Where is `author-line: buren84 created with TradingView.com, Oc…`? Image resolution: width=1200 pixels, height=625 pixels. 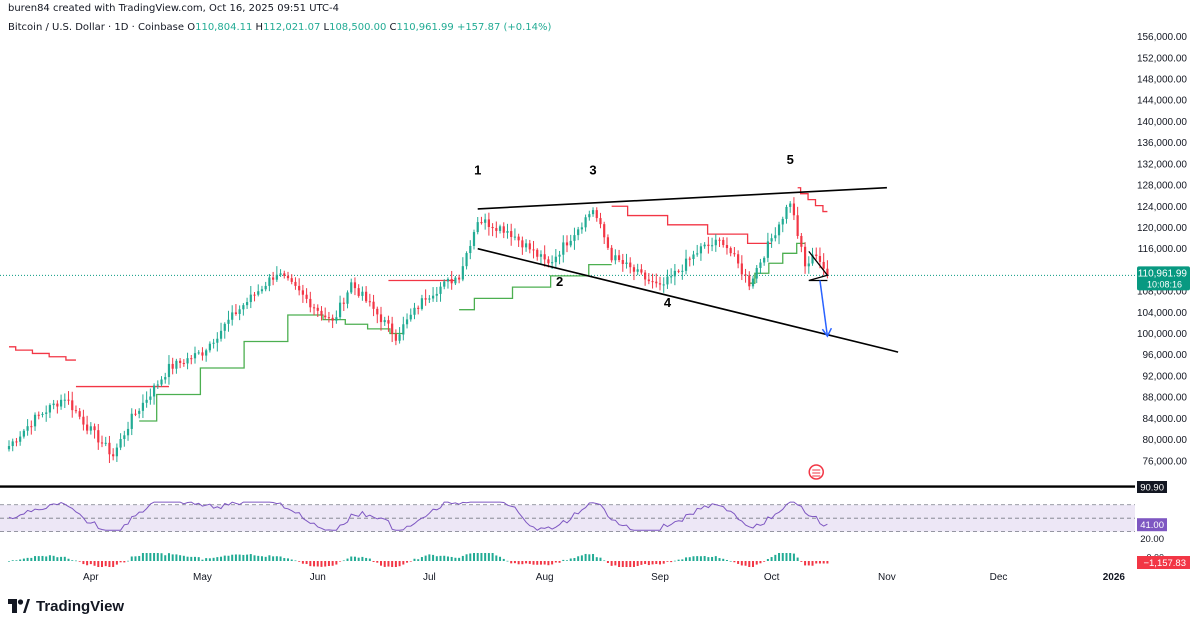
author-line: buren84 created with TradingView.com, Oc… is located at coordinates (174, 8).